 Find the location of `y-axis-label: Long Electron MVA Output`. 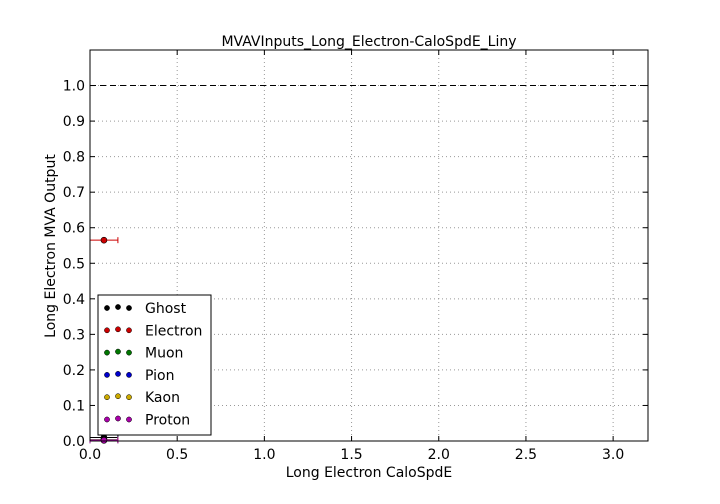

y-axis-label: Long Electron MVA Output is located at coordinates (51, 246).